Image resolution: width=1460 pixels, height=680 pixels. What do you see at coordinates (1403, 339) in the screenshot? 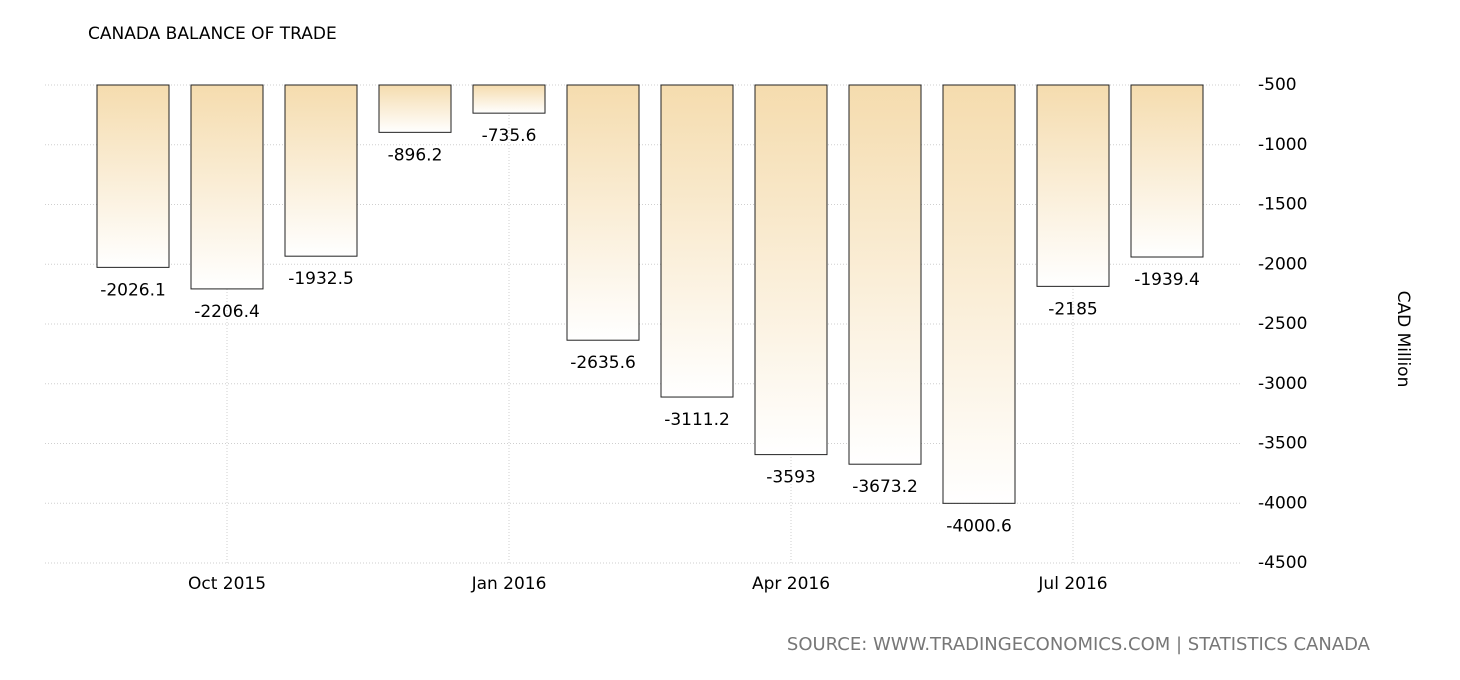
I see `y-axis-label: CAD Million` at bounding box center [1403, 339].